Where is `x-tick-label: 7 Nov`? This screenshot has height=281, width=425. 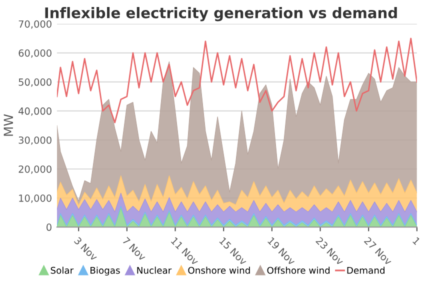
x-tick-label: 7 Nov is located at coordinates (134, 249).